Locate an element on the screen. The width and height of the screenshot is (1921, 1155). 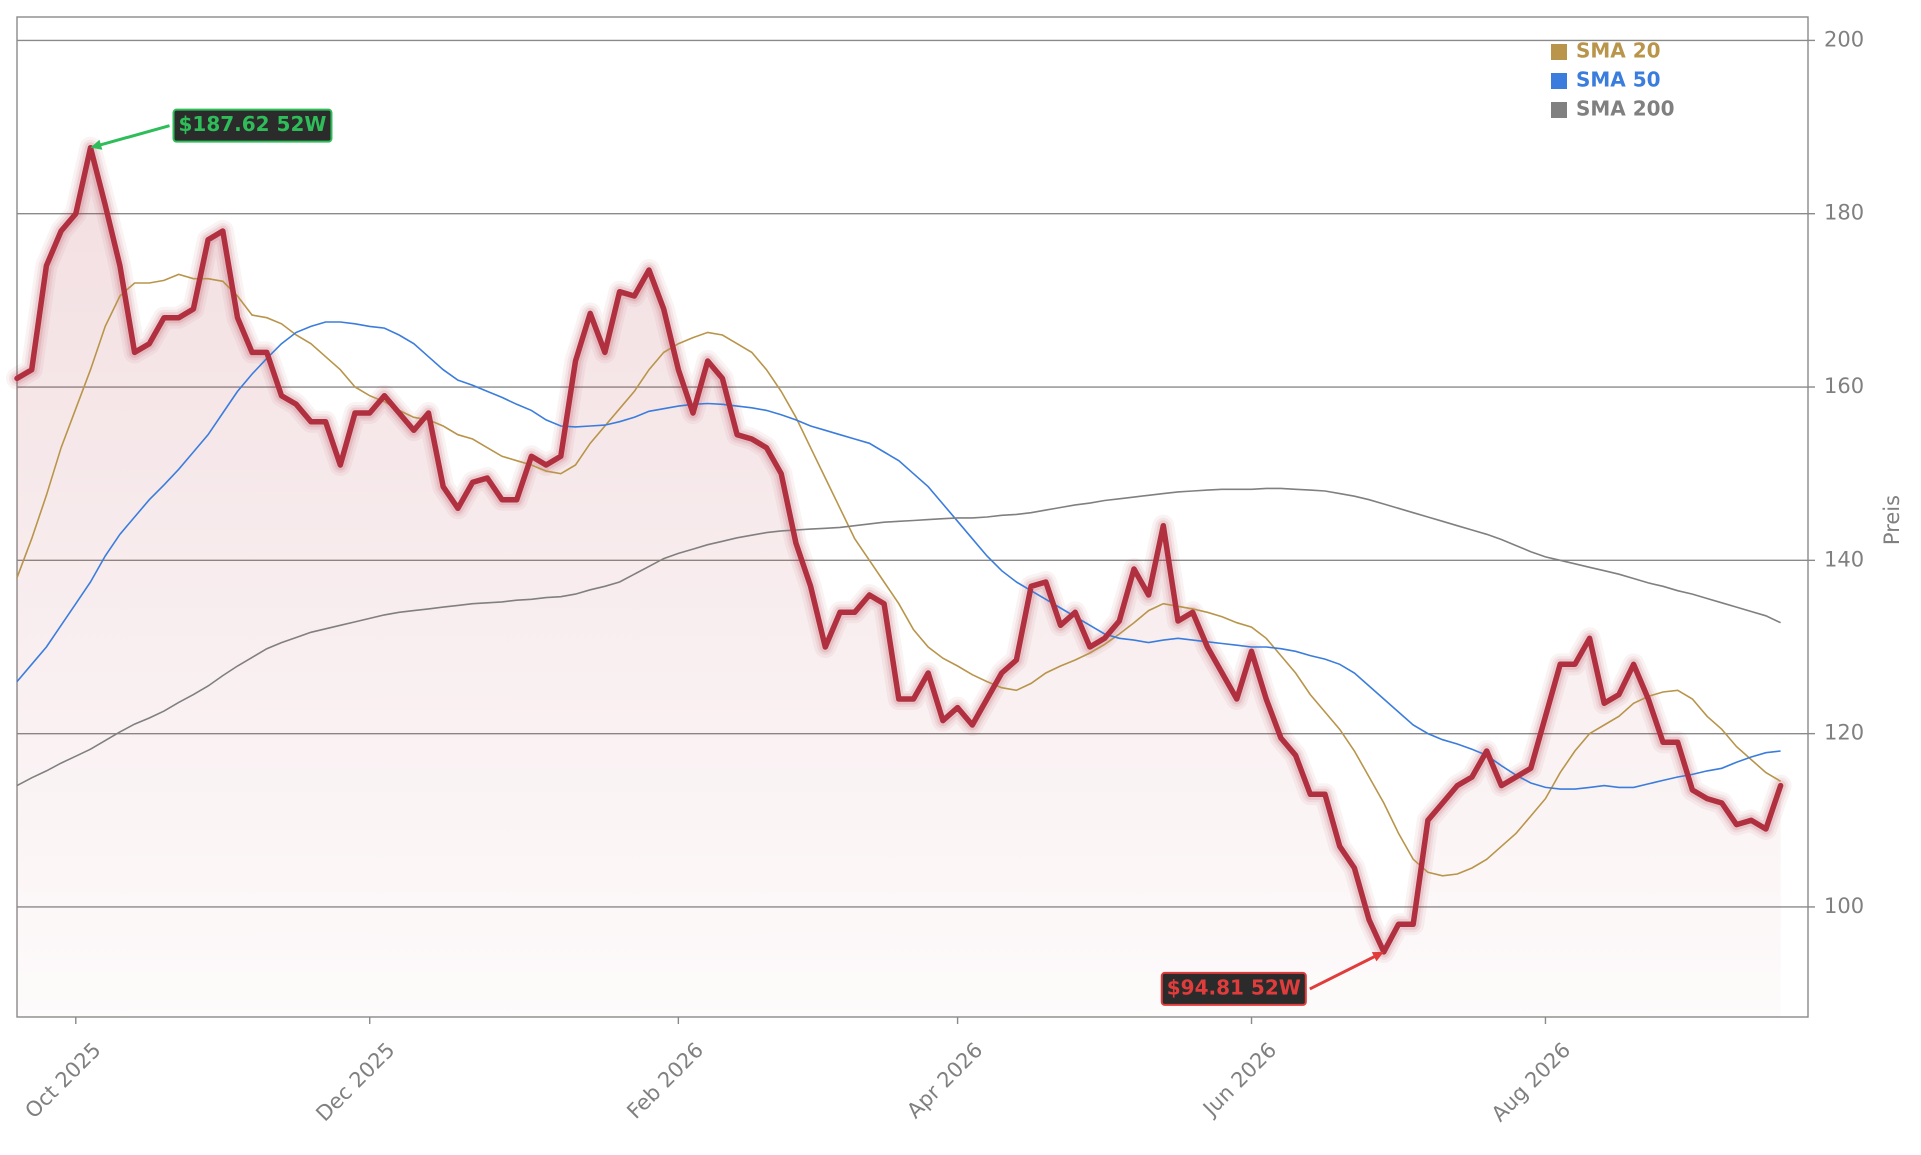
annotation: $187.62 52W is located at coordinates (211, 129).